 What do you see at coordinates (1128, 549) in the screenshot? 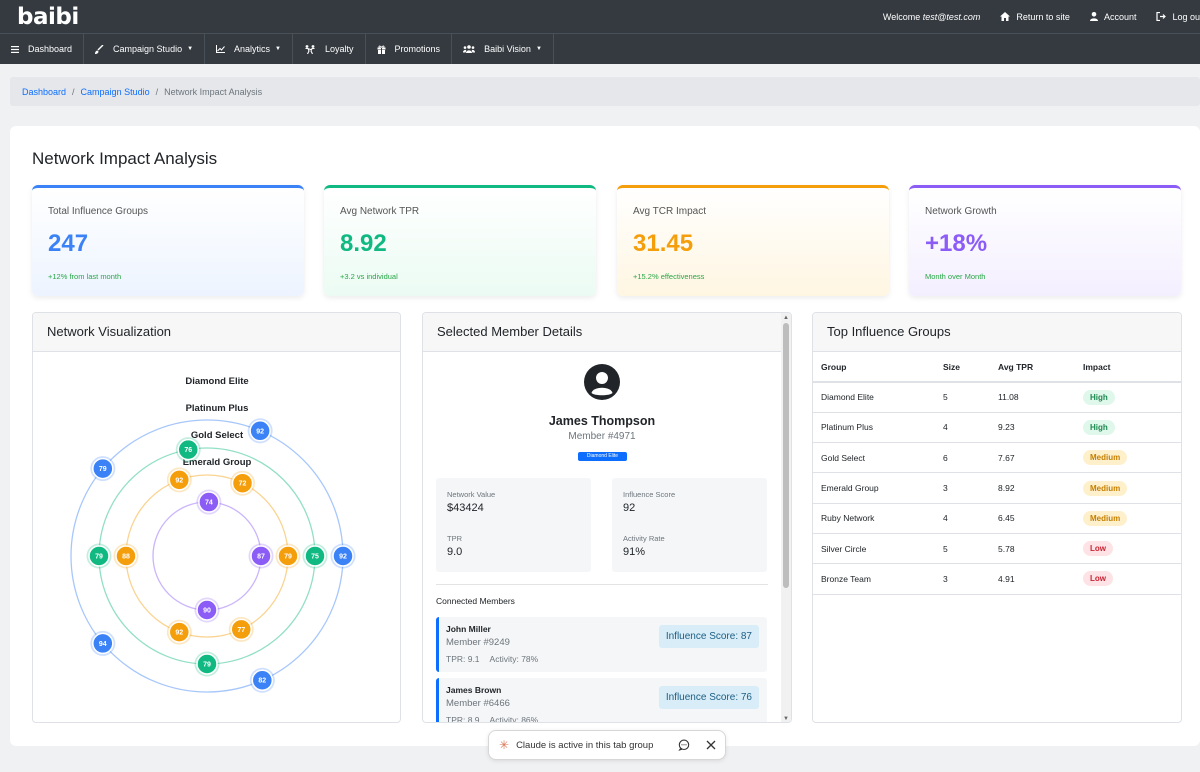
I see `group-impact-cell: Low` at bounding box center [1128, 549].